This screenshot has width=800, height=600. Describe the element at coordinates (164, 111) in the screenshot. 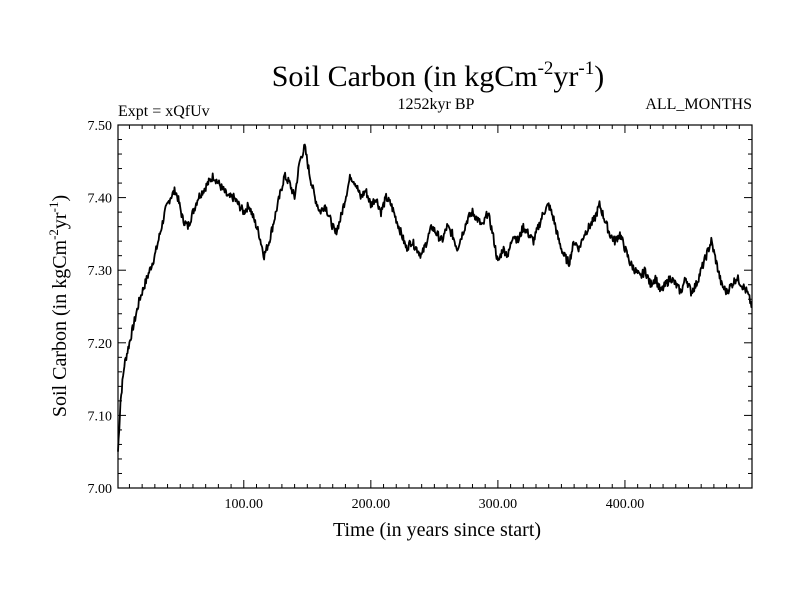

I see `experiment-label: Expt = xQfUv` at that location.